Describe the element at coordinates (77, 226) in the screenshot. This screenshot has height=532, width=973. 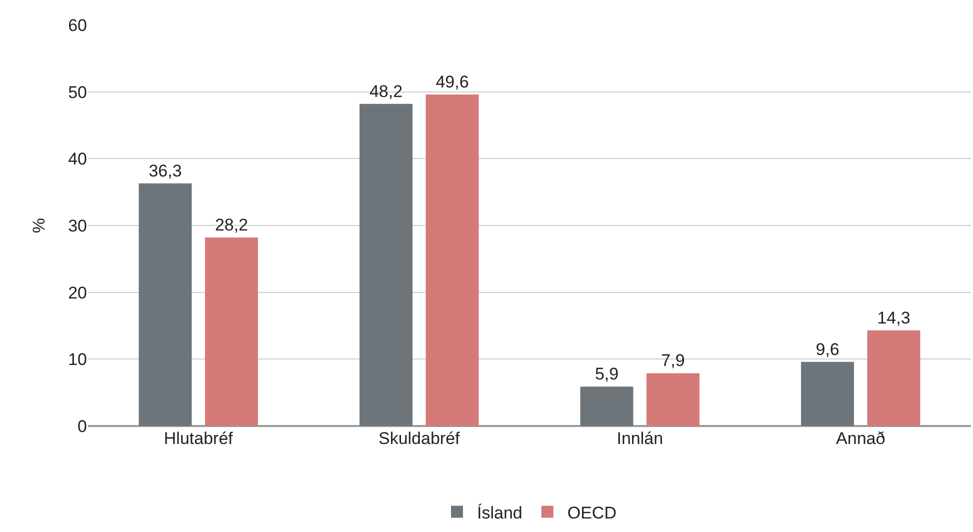
I see `y-tick-label: 30` at that location.